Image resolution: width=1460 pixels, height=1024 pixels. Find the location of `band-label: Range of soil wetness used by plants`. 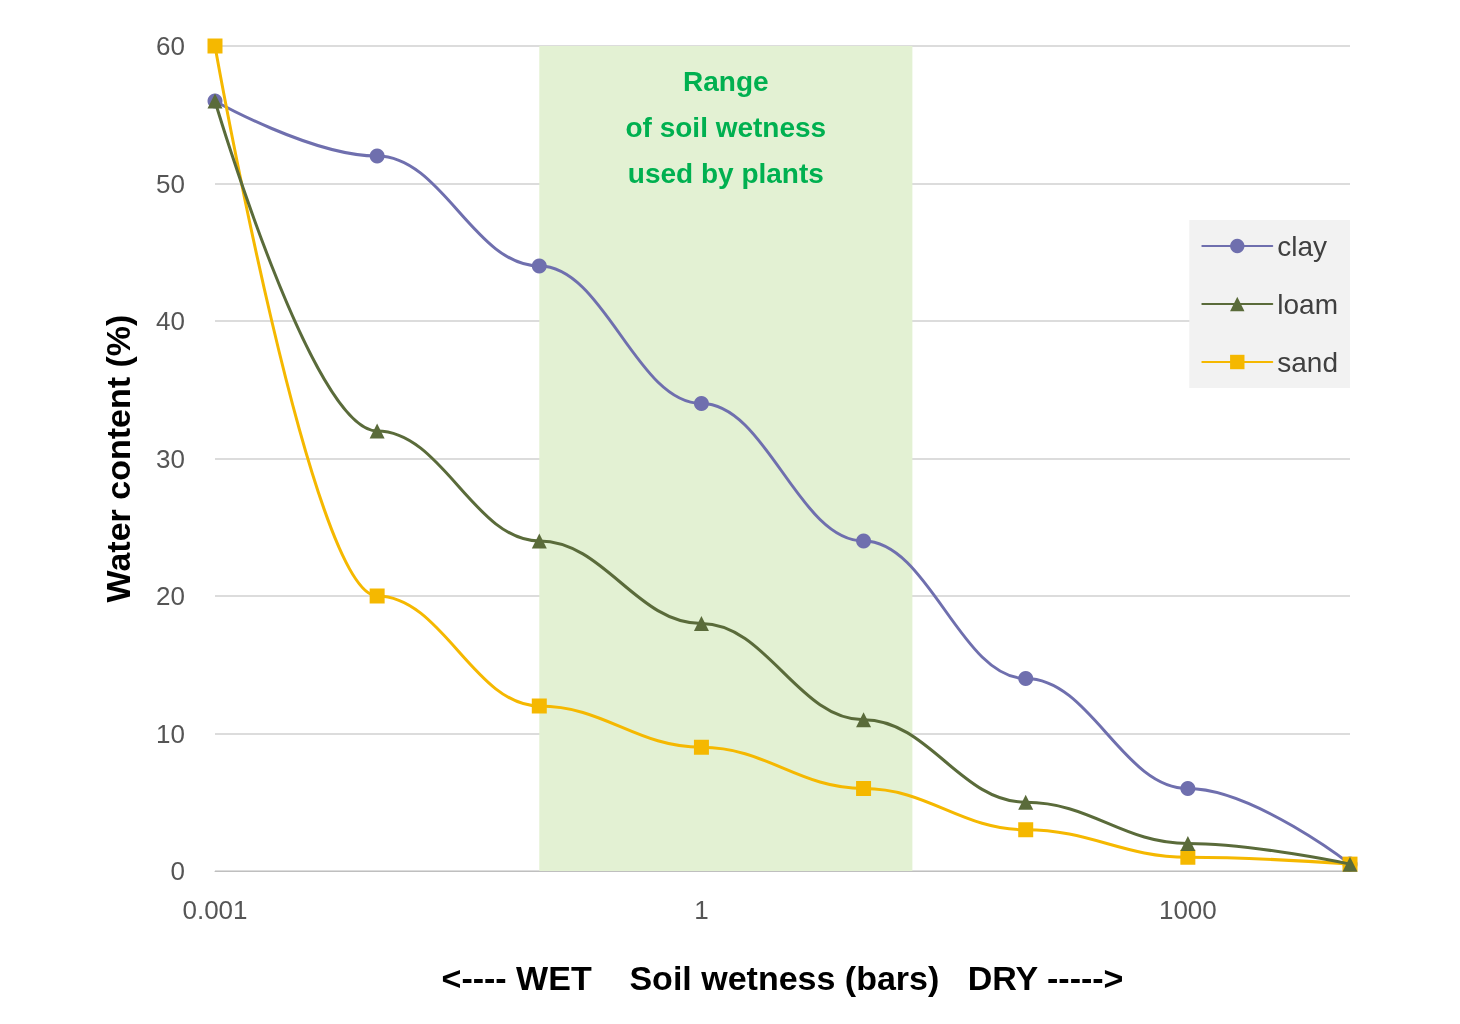

band-label: Range of soil wetness used by plants is located at coordinates (726, 127).